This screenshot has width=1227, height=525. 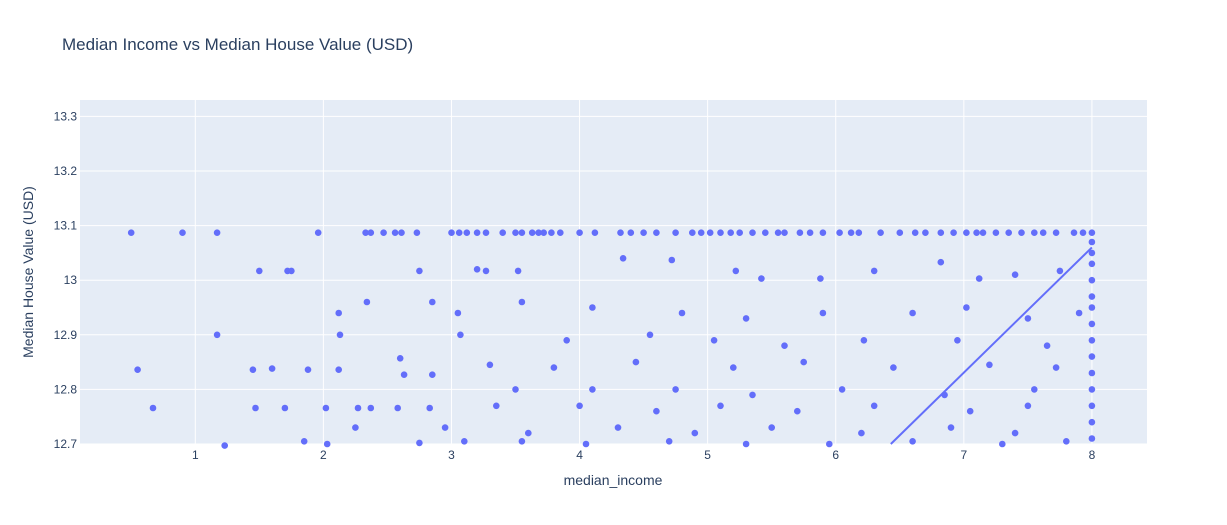 What do you see at coordinates (28, 272) in the screenshot?
I see `y-axis-title: Median House Value (USD)` at bounding box center [28, 272].